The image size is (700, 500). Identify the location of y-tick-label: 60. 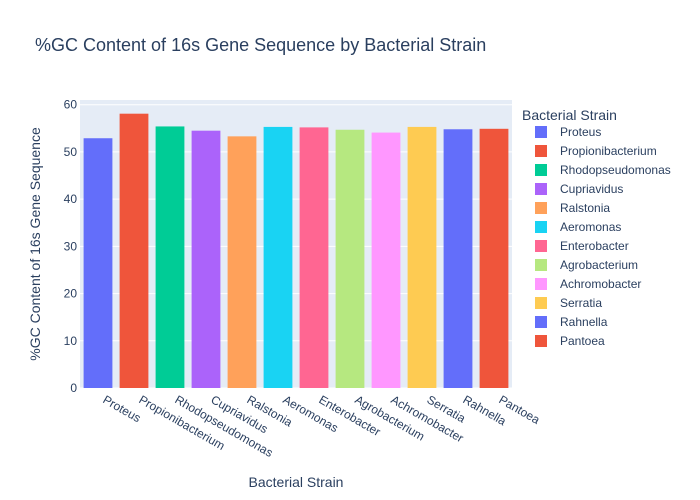
(71, 105).